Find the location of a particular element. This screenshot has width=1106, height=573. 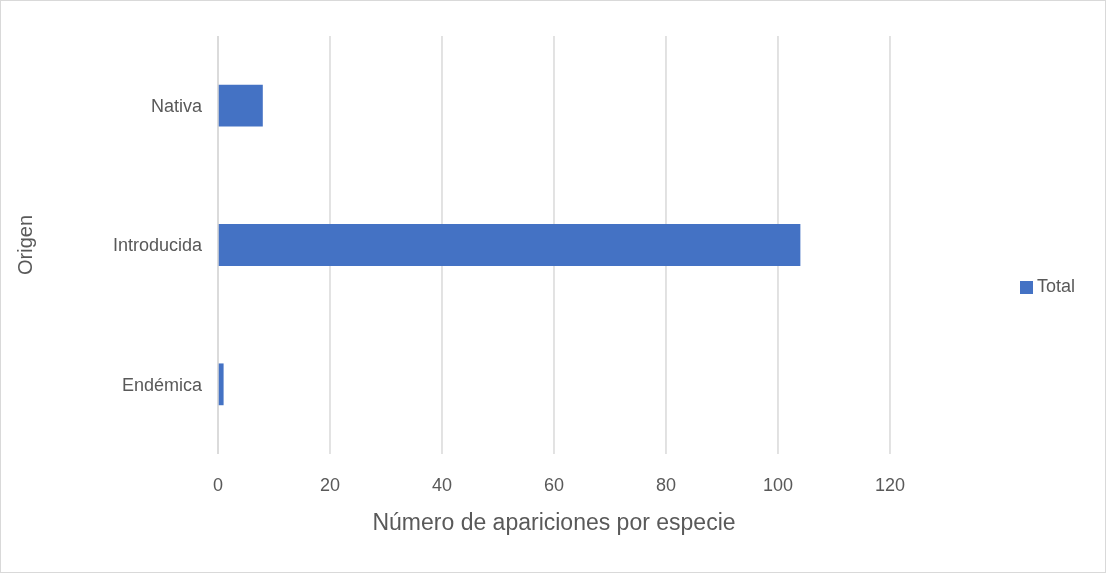

y-tick-label: Nativa is located at coordinates (176, 106).